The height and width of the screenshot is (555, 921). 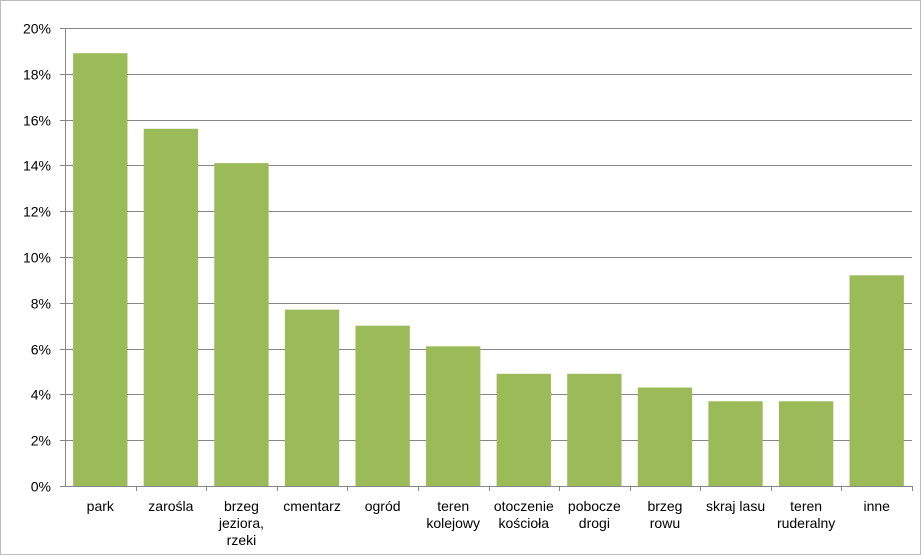 I want to click on x-category-label: ogród, so click(x=383, y=506).